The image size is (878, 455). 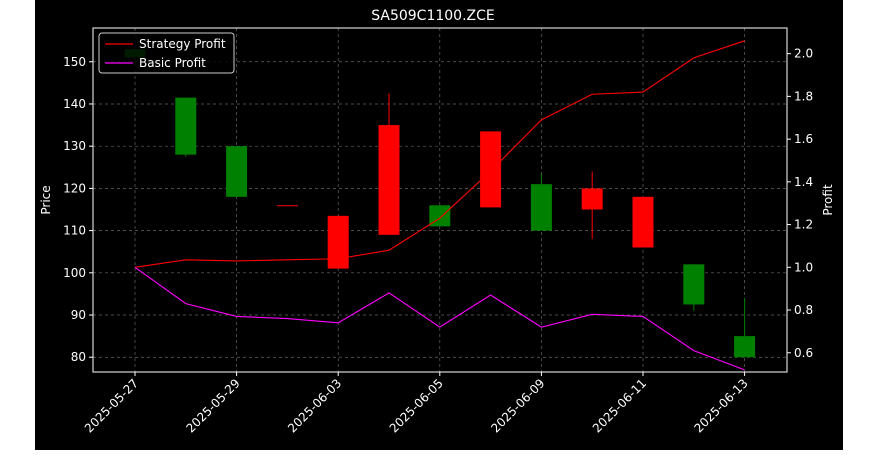 What do you see at coordinates (166, 53) in the screenshot?
I see `legend: Strategy Profit Basic Profit` at bounding box center [166, 53].